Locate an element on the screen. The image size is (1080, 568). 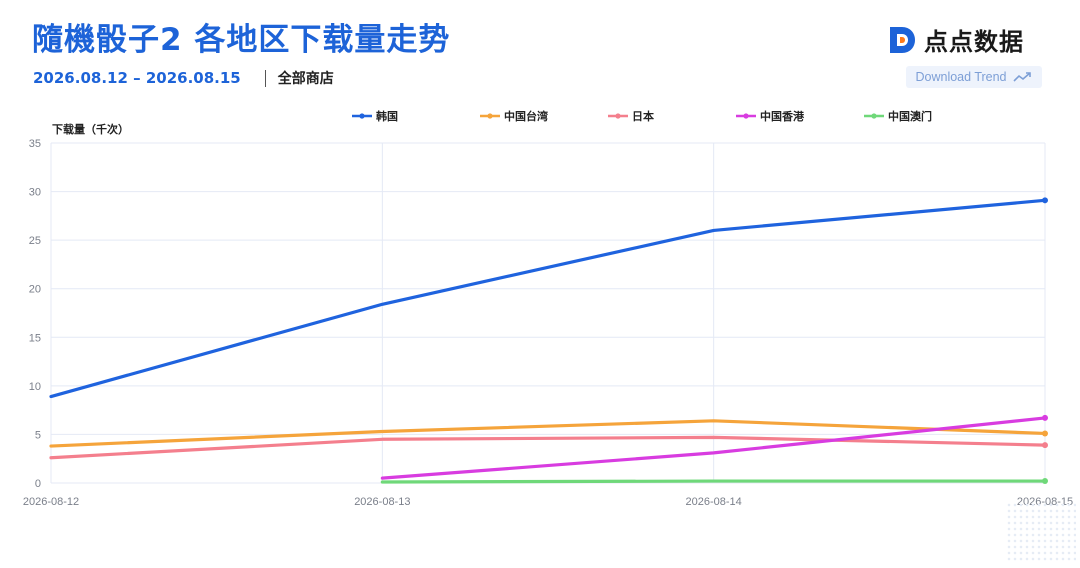
x-tick-label: 2026-08-12 is located at coordinates (51, 502).